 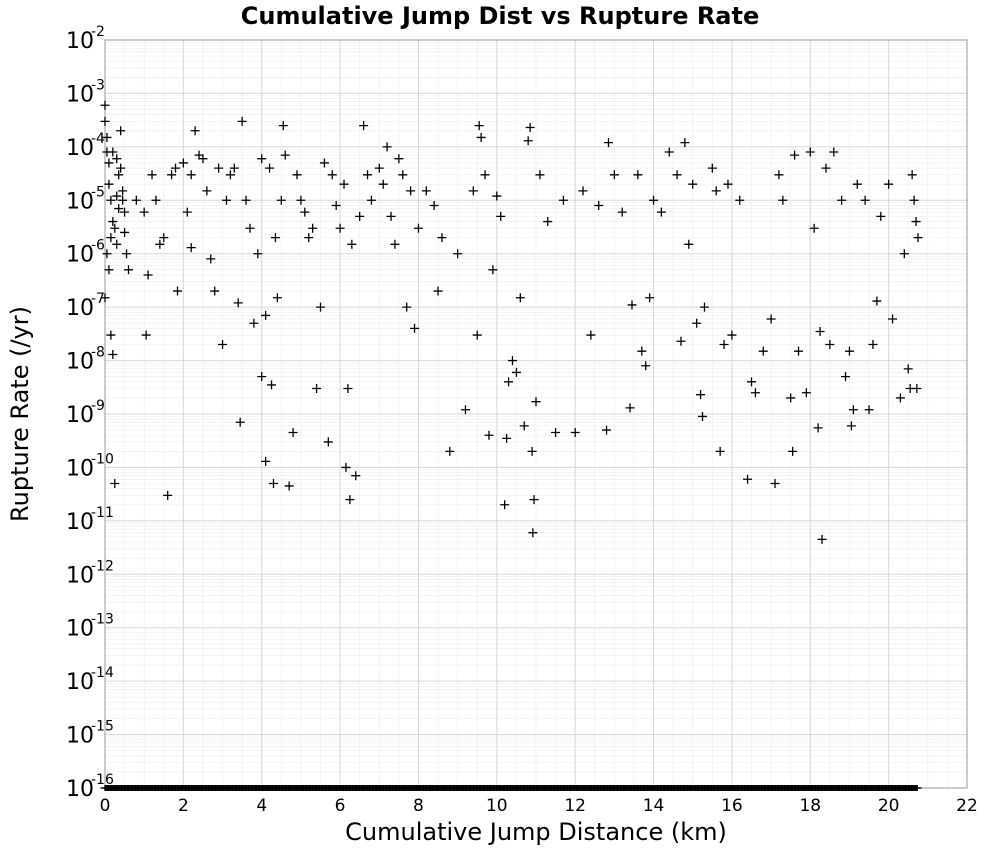 What do you see at coordinates (261, 806) in the screenshot?
I see `x-tick-label: 4` at bounding box center [261, 806].